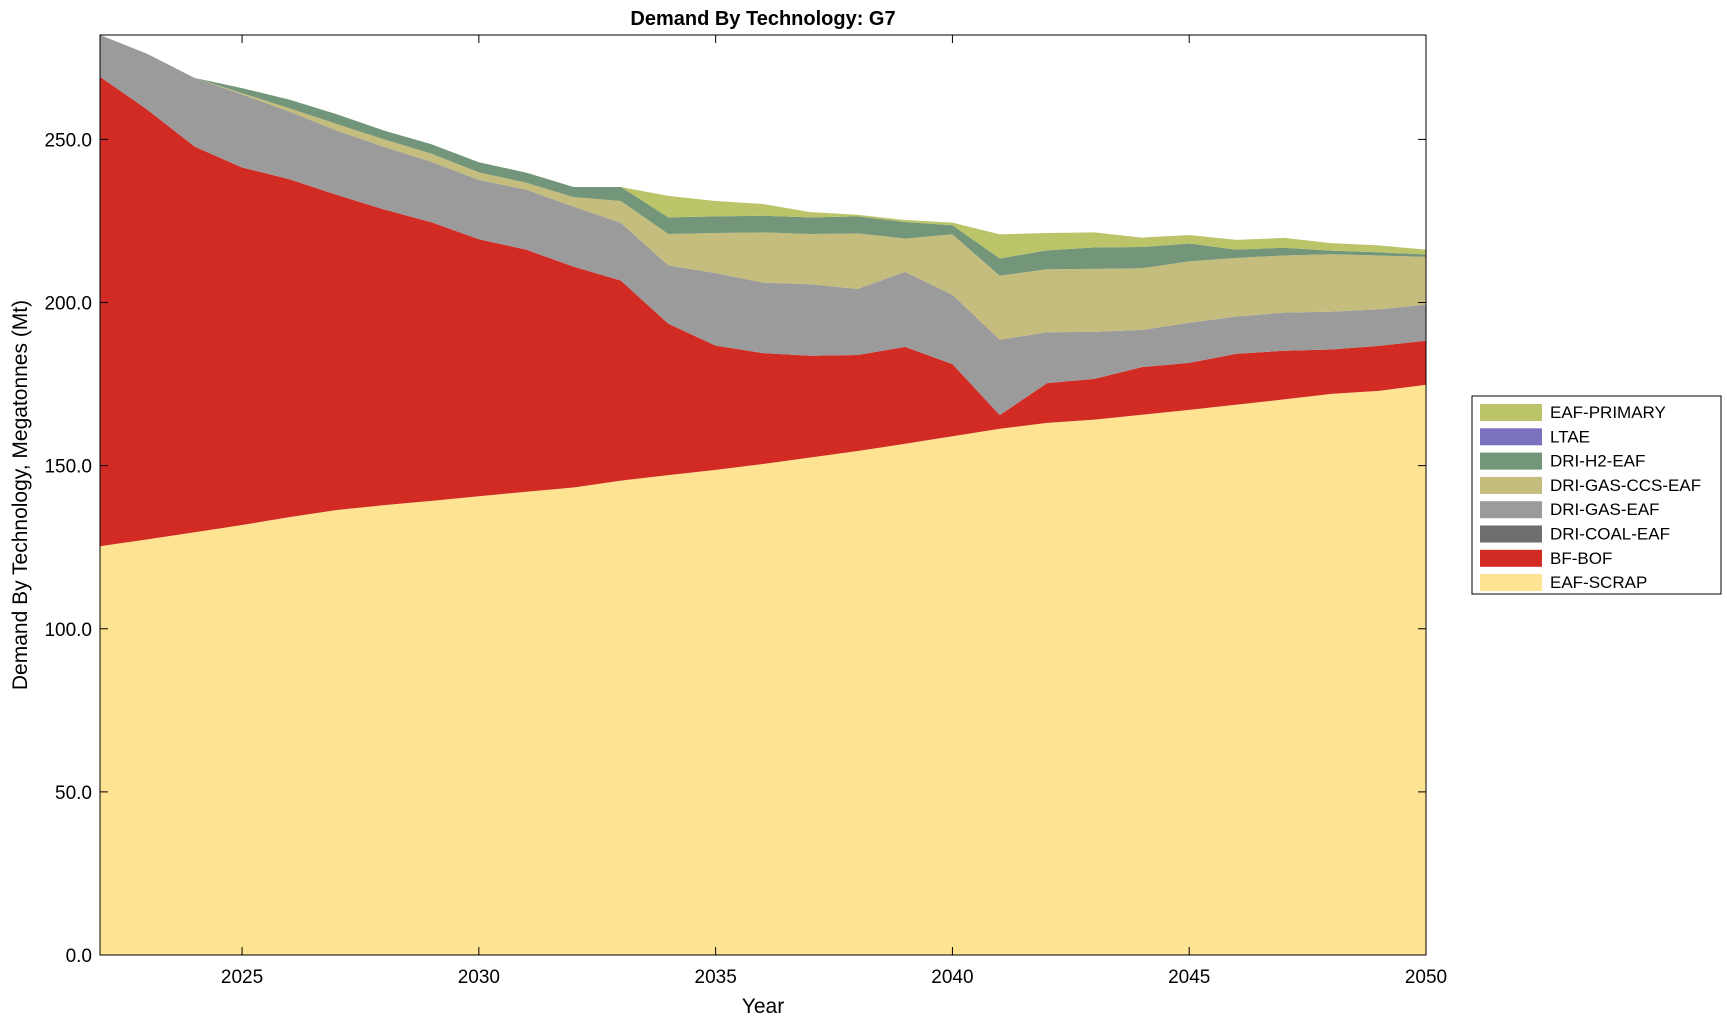 The image size is (1727, 1021). I want to click on y-tick-label: 0.0, so click(79, 956).